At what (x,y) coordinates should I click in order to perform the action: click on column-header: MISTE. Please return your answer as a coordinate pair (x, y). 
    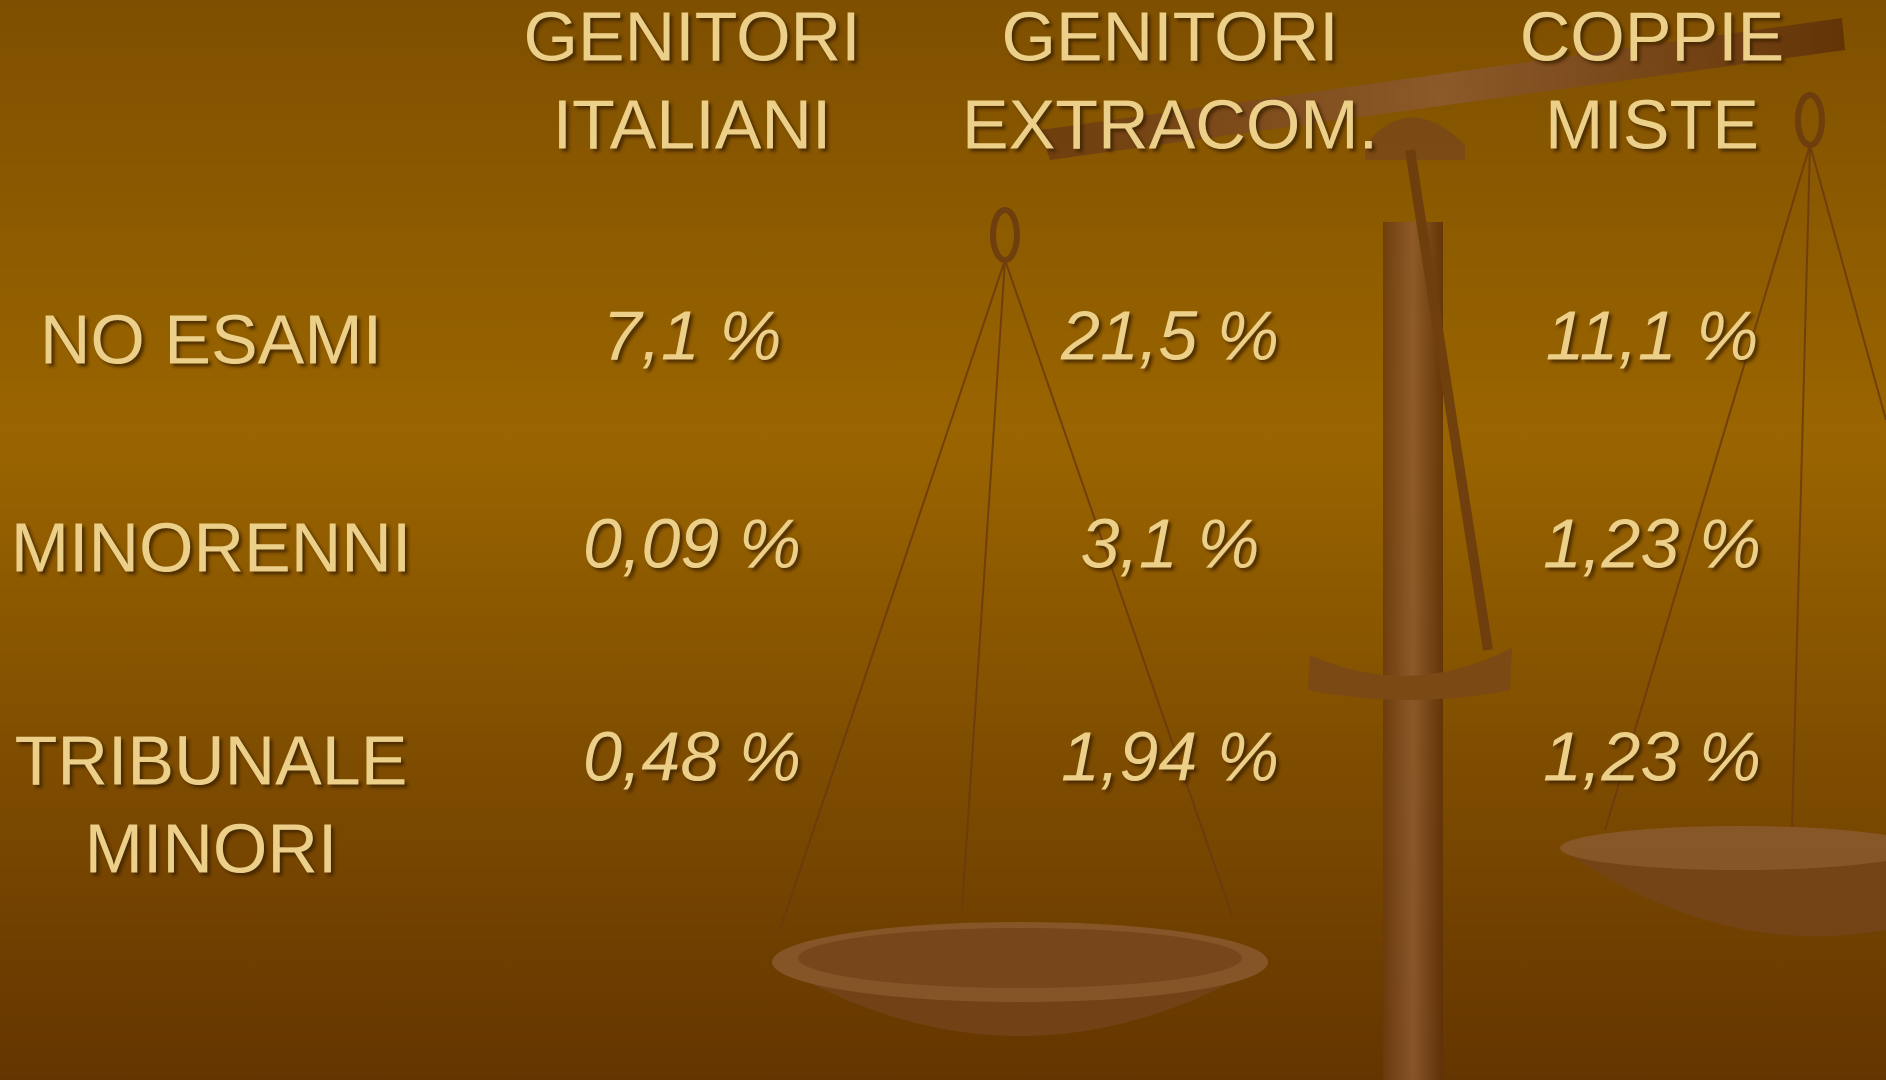
    Looking at the image, I should click on (1652, 124).